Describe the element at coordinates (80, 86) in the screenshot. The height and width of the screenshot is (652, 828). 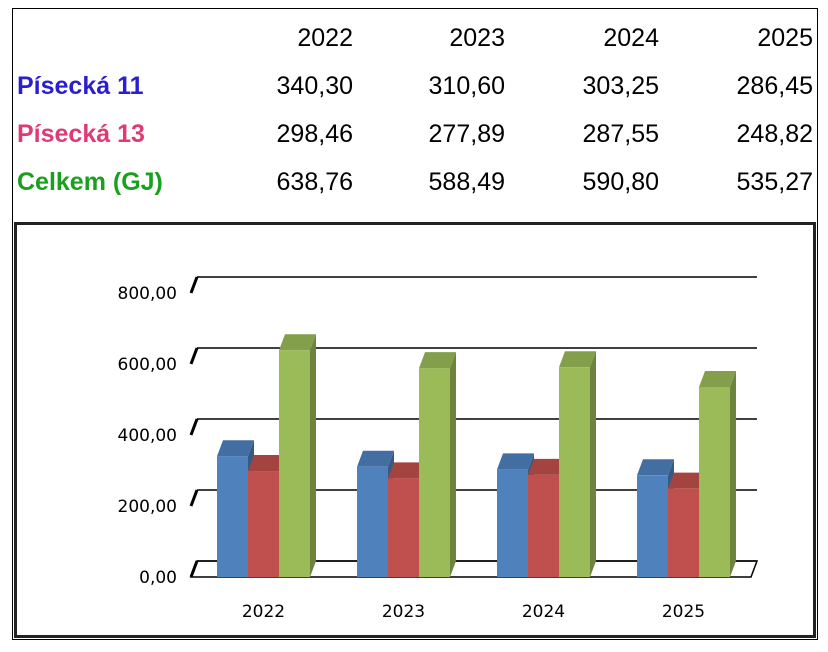
I see `row-label-pisecka-11: Písecká 11` at that location.